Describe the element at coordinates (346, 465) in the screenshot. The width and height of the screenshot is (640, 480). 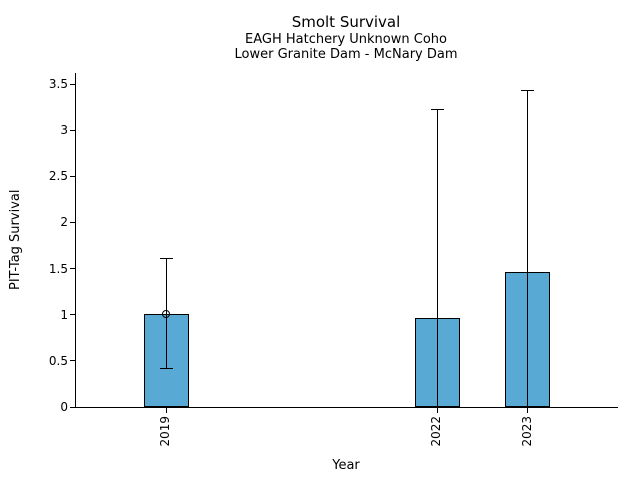
I see `x-axis-label: Year` at that location.